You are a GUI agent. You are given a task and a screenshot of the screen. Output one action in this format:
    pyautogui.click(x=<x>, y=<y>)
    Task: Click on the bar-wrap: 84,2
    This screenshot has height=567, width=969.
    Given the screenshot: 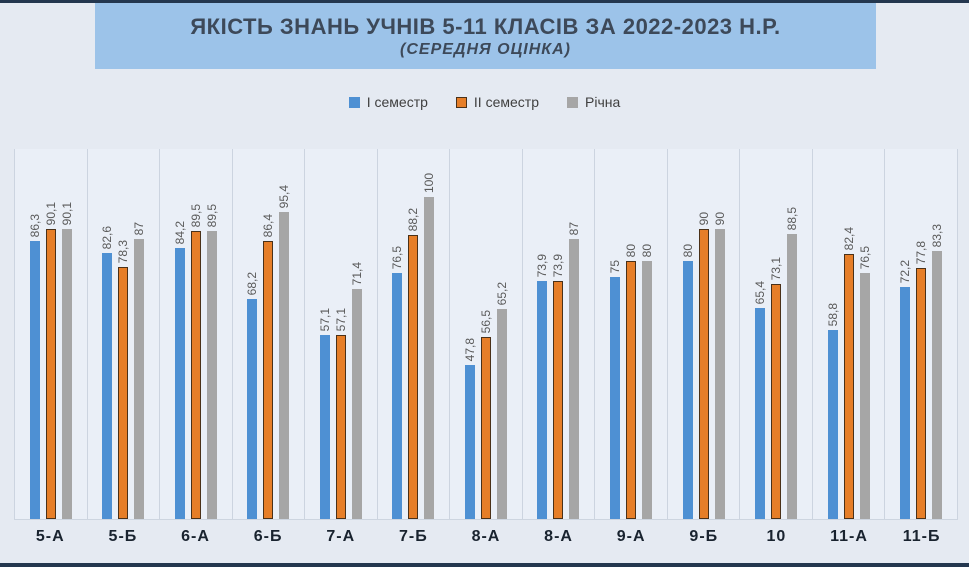 What is the action you would take?
    pyautogui.click(x=179, y=334)
    